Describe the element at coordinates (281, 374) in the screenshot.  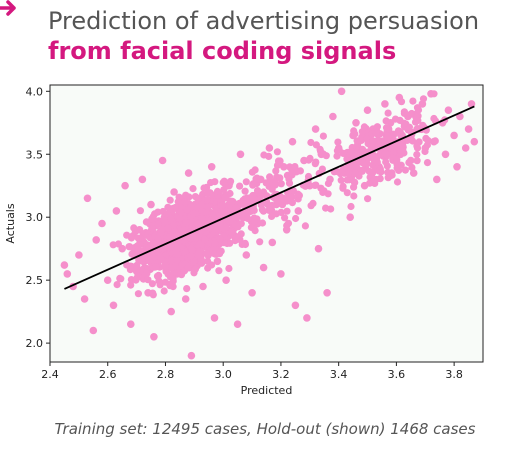
I see `x-tick-label: 3.2` at that location.